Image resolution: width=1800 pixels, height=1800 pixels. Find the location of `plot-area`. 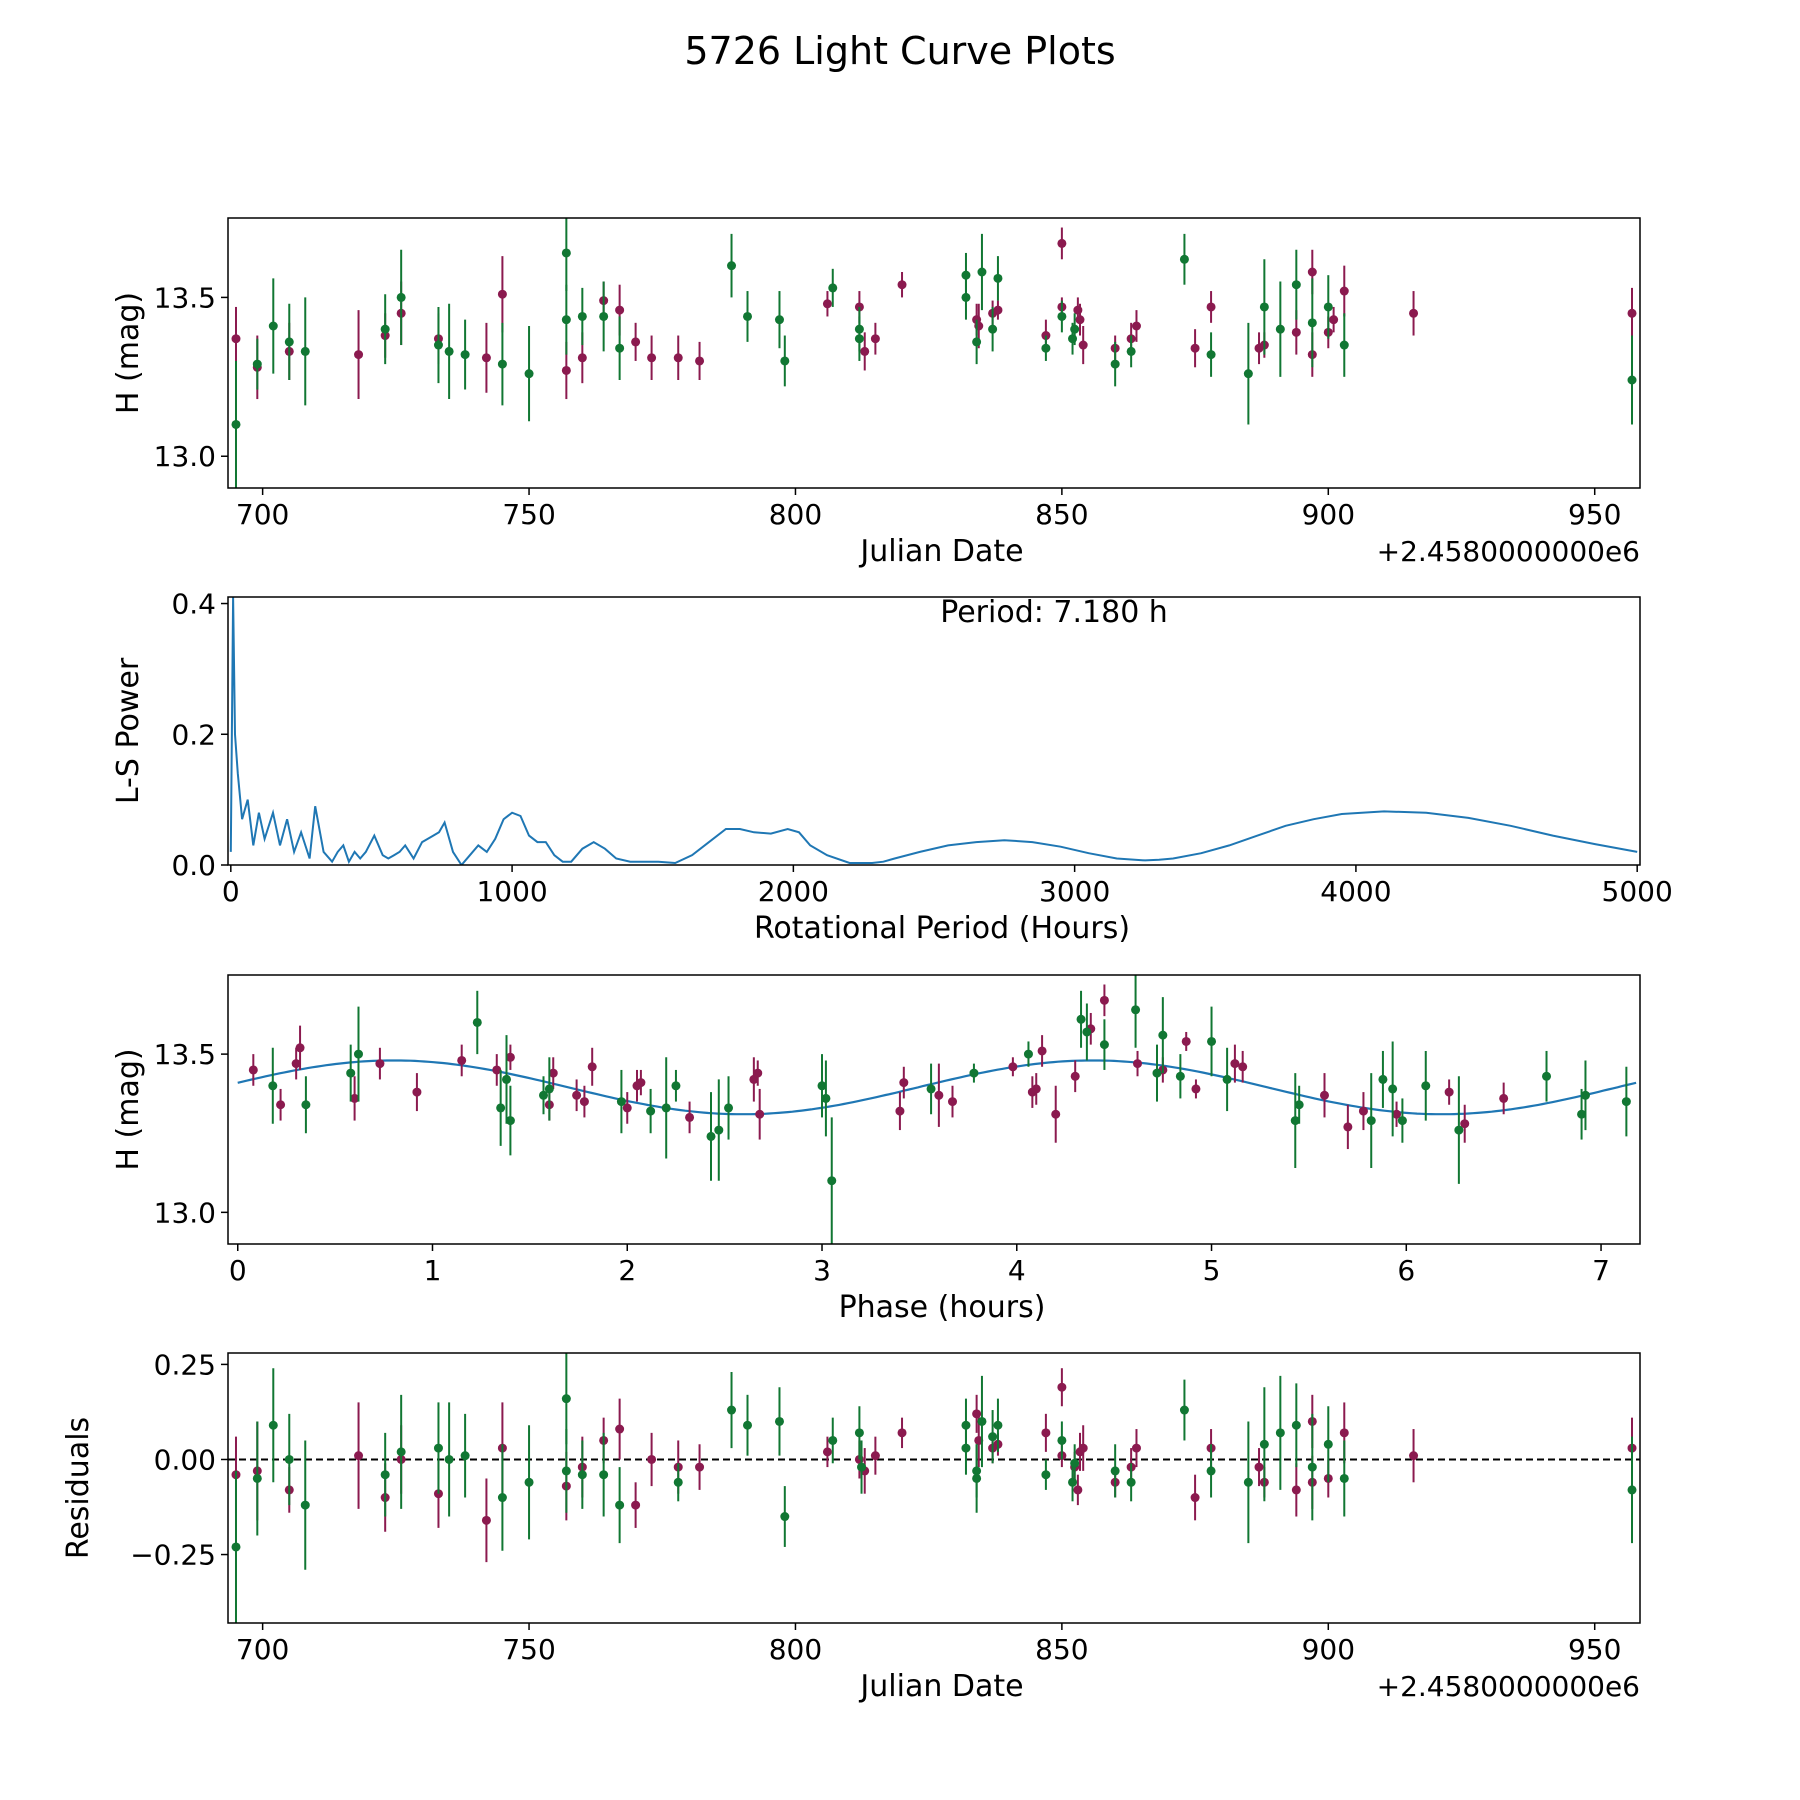

plot-area is located at coordinates (933, 731).